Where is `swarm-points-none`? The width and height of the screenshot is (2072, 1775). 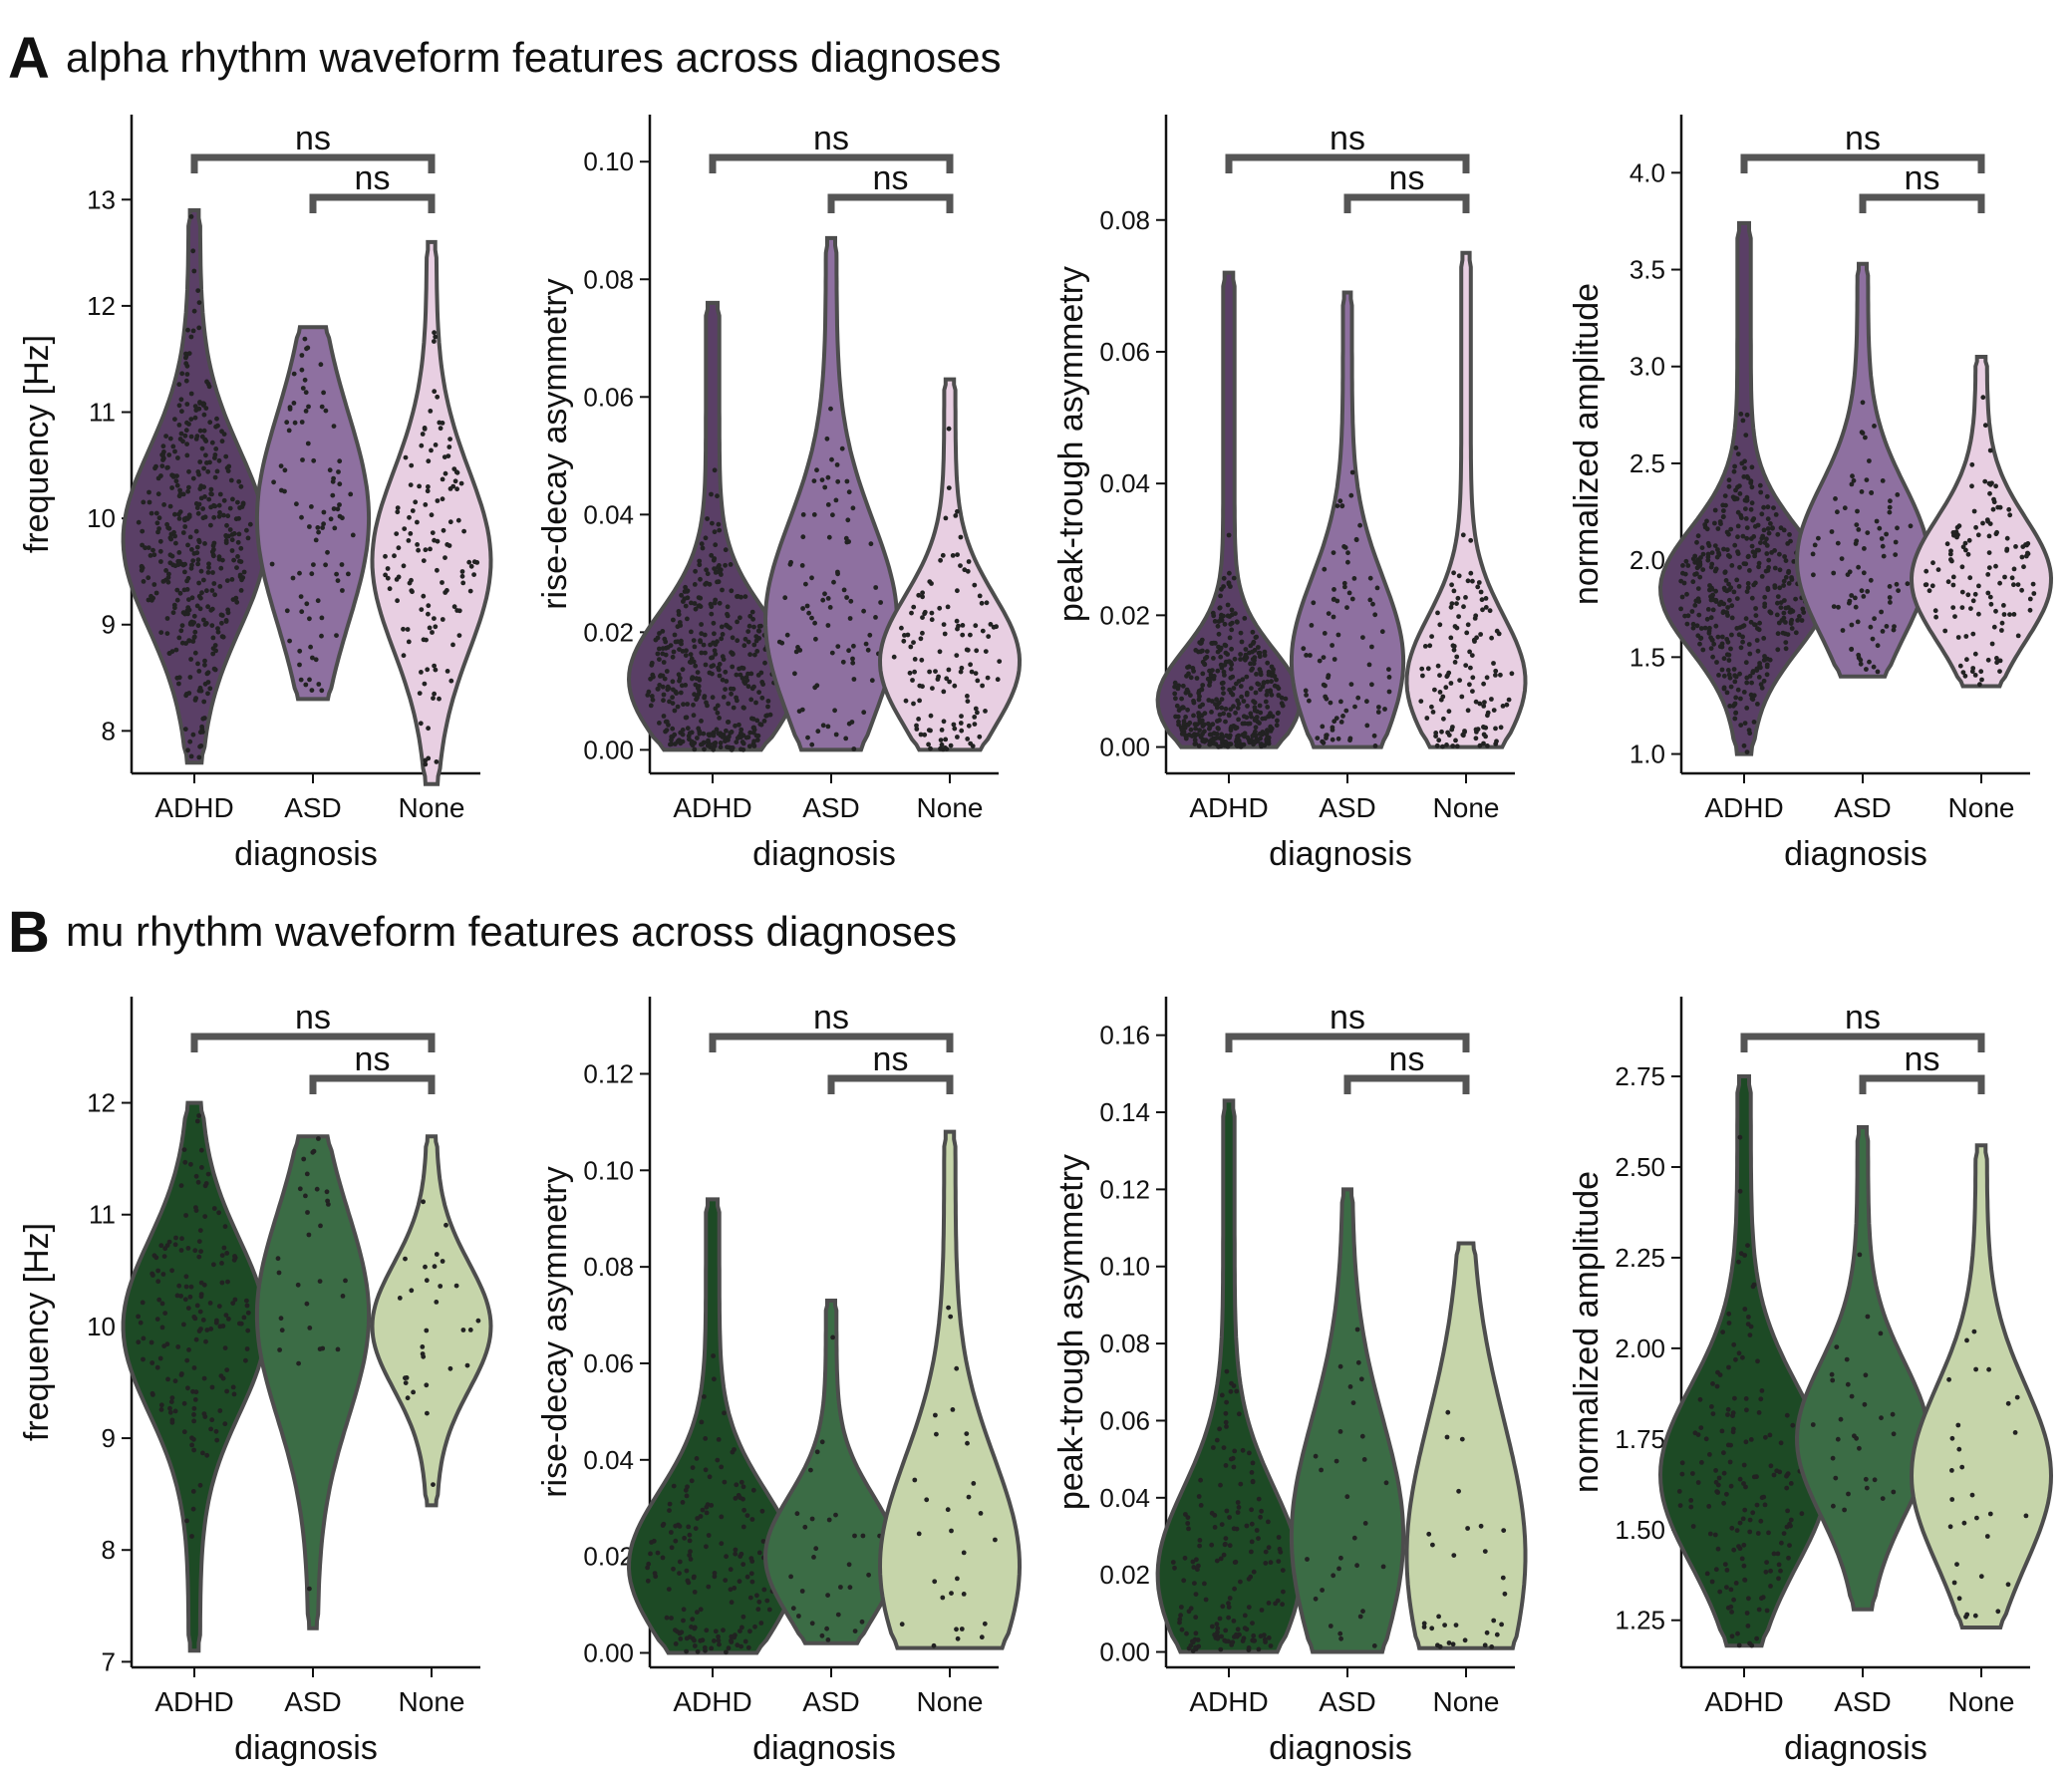 swarm-points-none is located at coordinates (431, 549).